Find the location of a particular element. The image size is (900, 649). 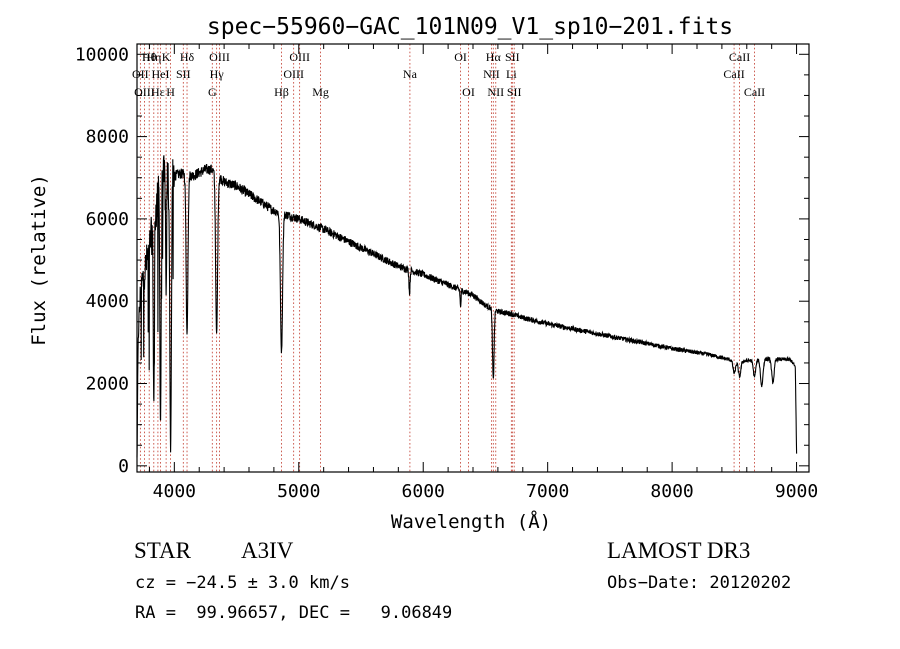

x-tick-label: 5000 is located at coordinates (298, 491).